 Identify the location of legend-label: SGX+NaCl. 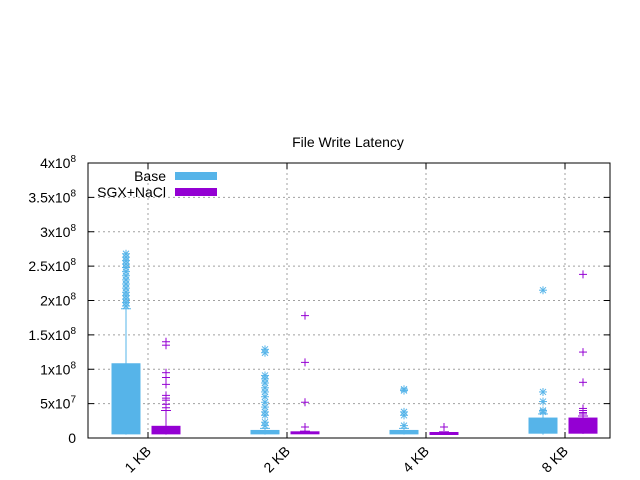
(131, 192).